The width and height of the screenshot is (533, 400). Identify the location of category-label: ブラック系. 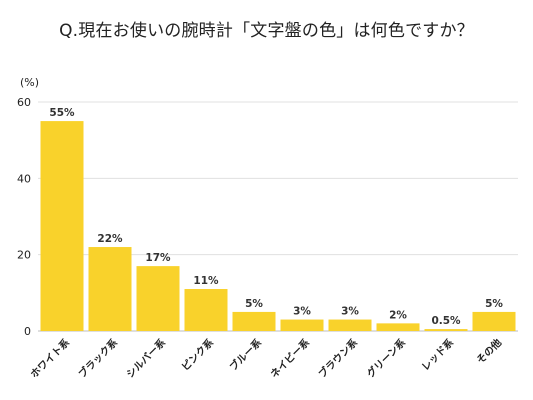
(98, 358).